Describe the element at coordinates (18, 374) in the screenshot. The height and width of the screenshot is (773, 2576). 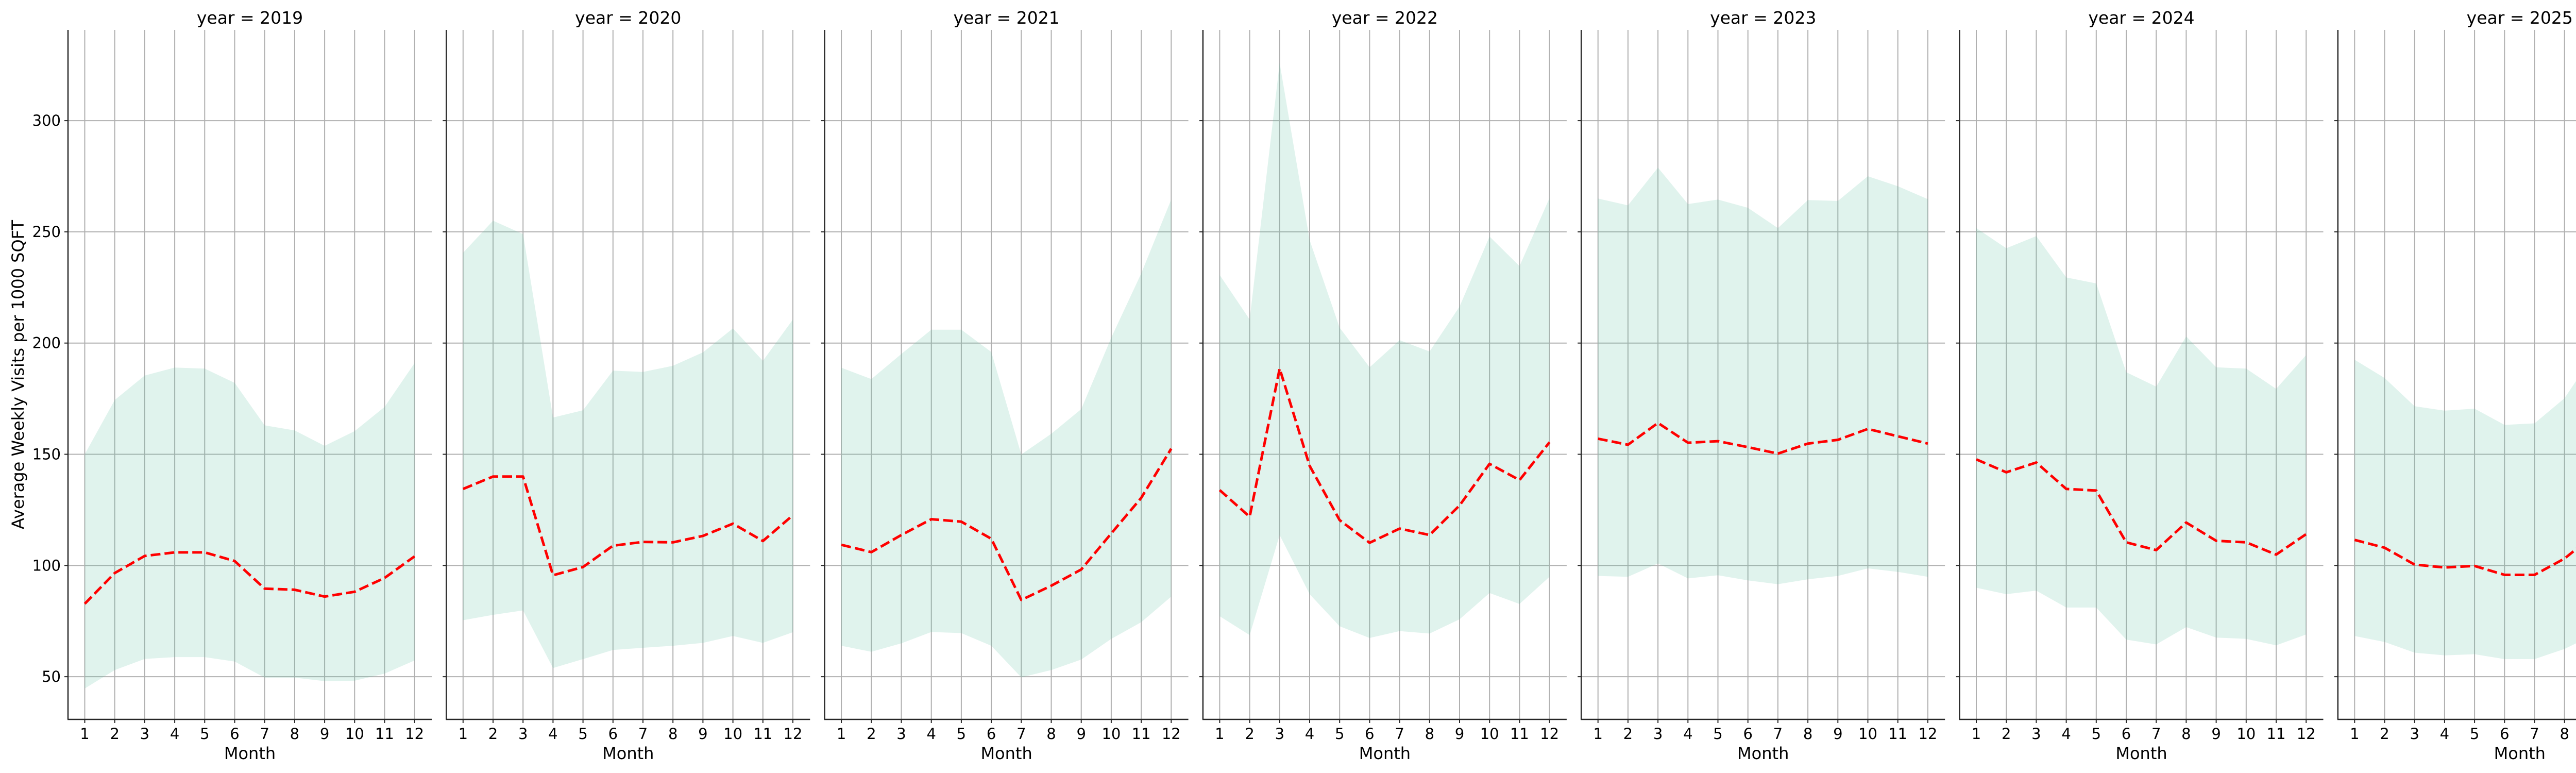
I see `y-axis-label: Average Weekly Visits per 1000 SQFT` at that location.